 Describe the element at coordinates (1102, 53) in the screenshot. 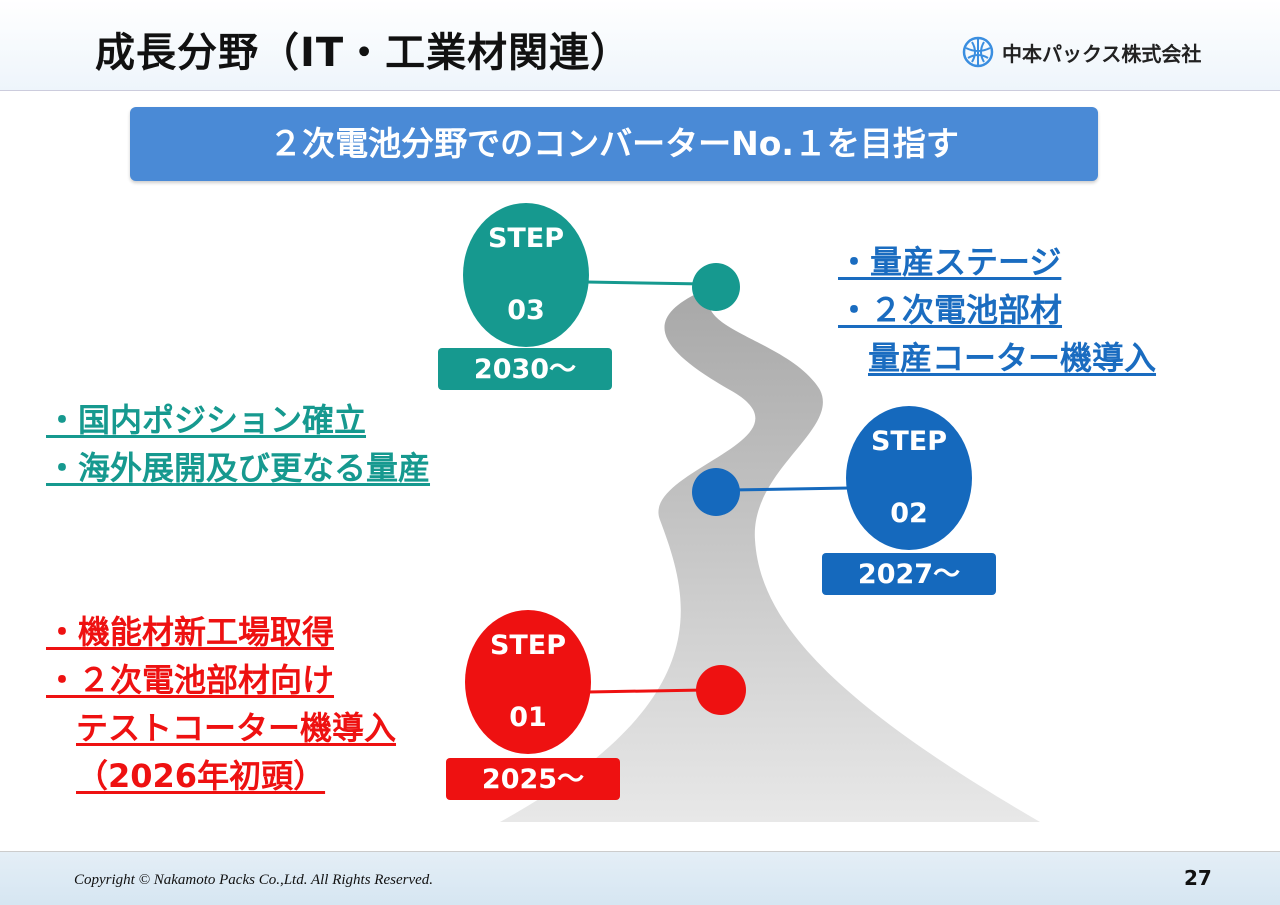

I see `logo-text: 中本パックス株式会社` at that location.